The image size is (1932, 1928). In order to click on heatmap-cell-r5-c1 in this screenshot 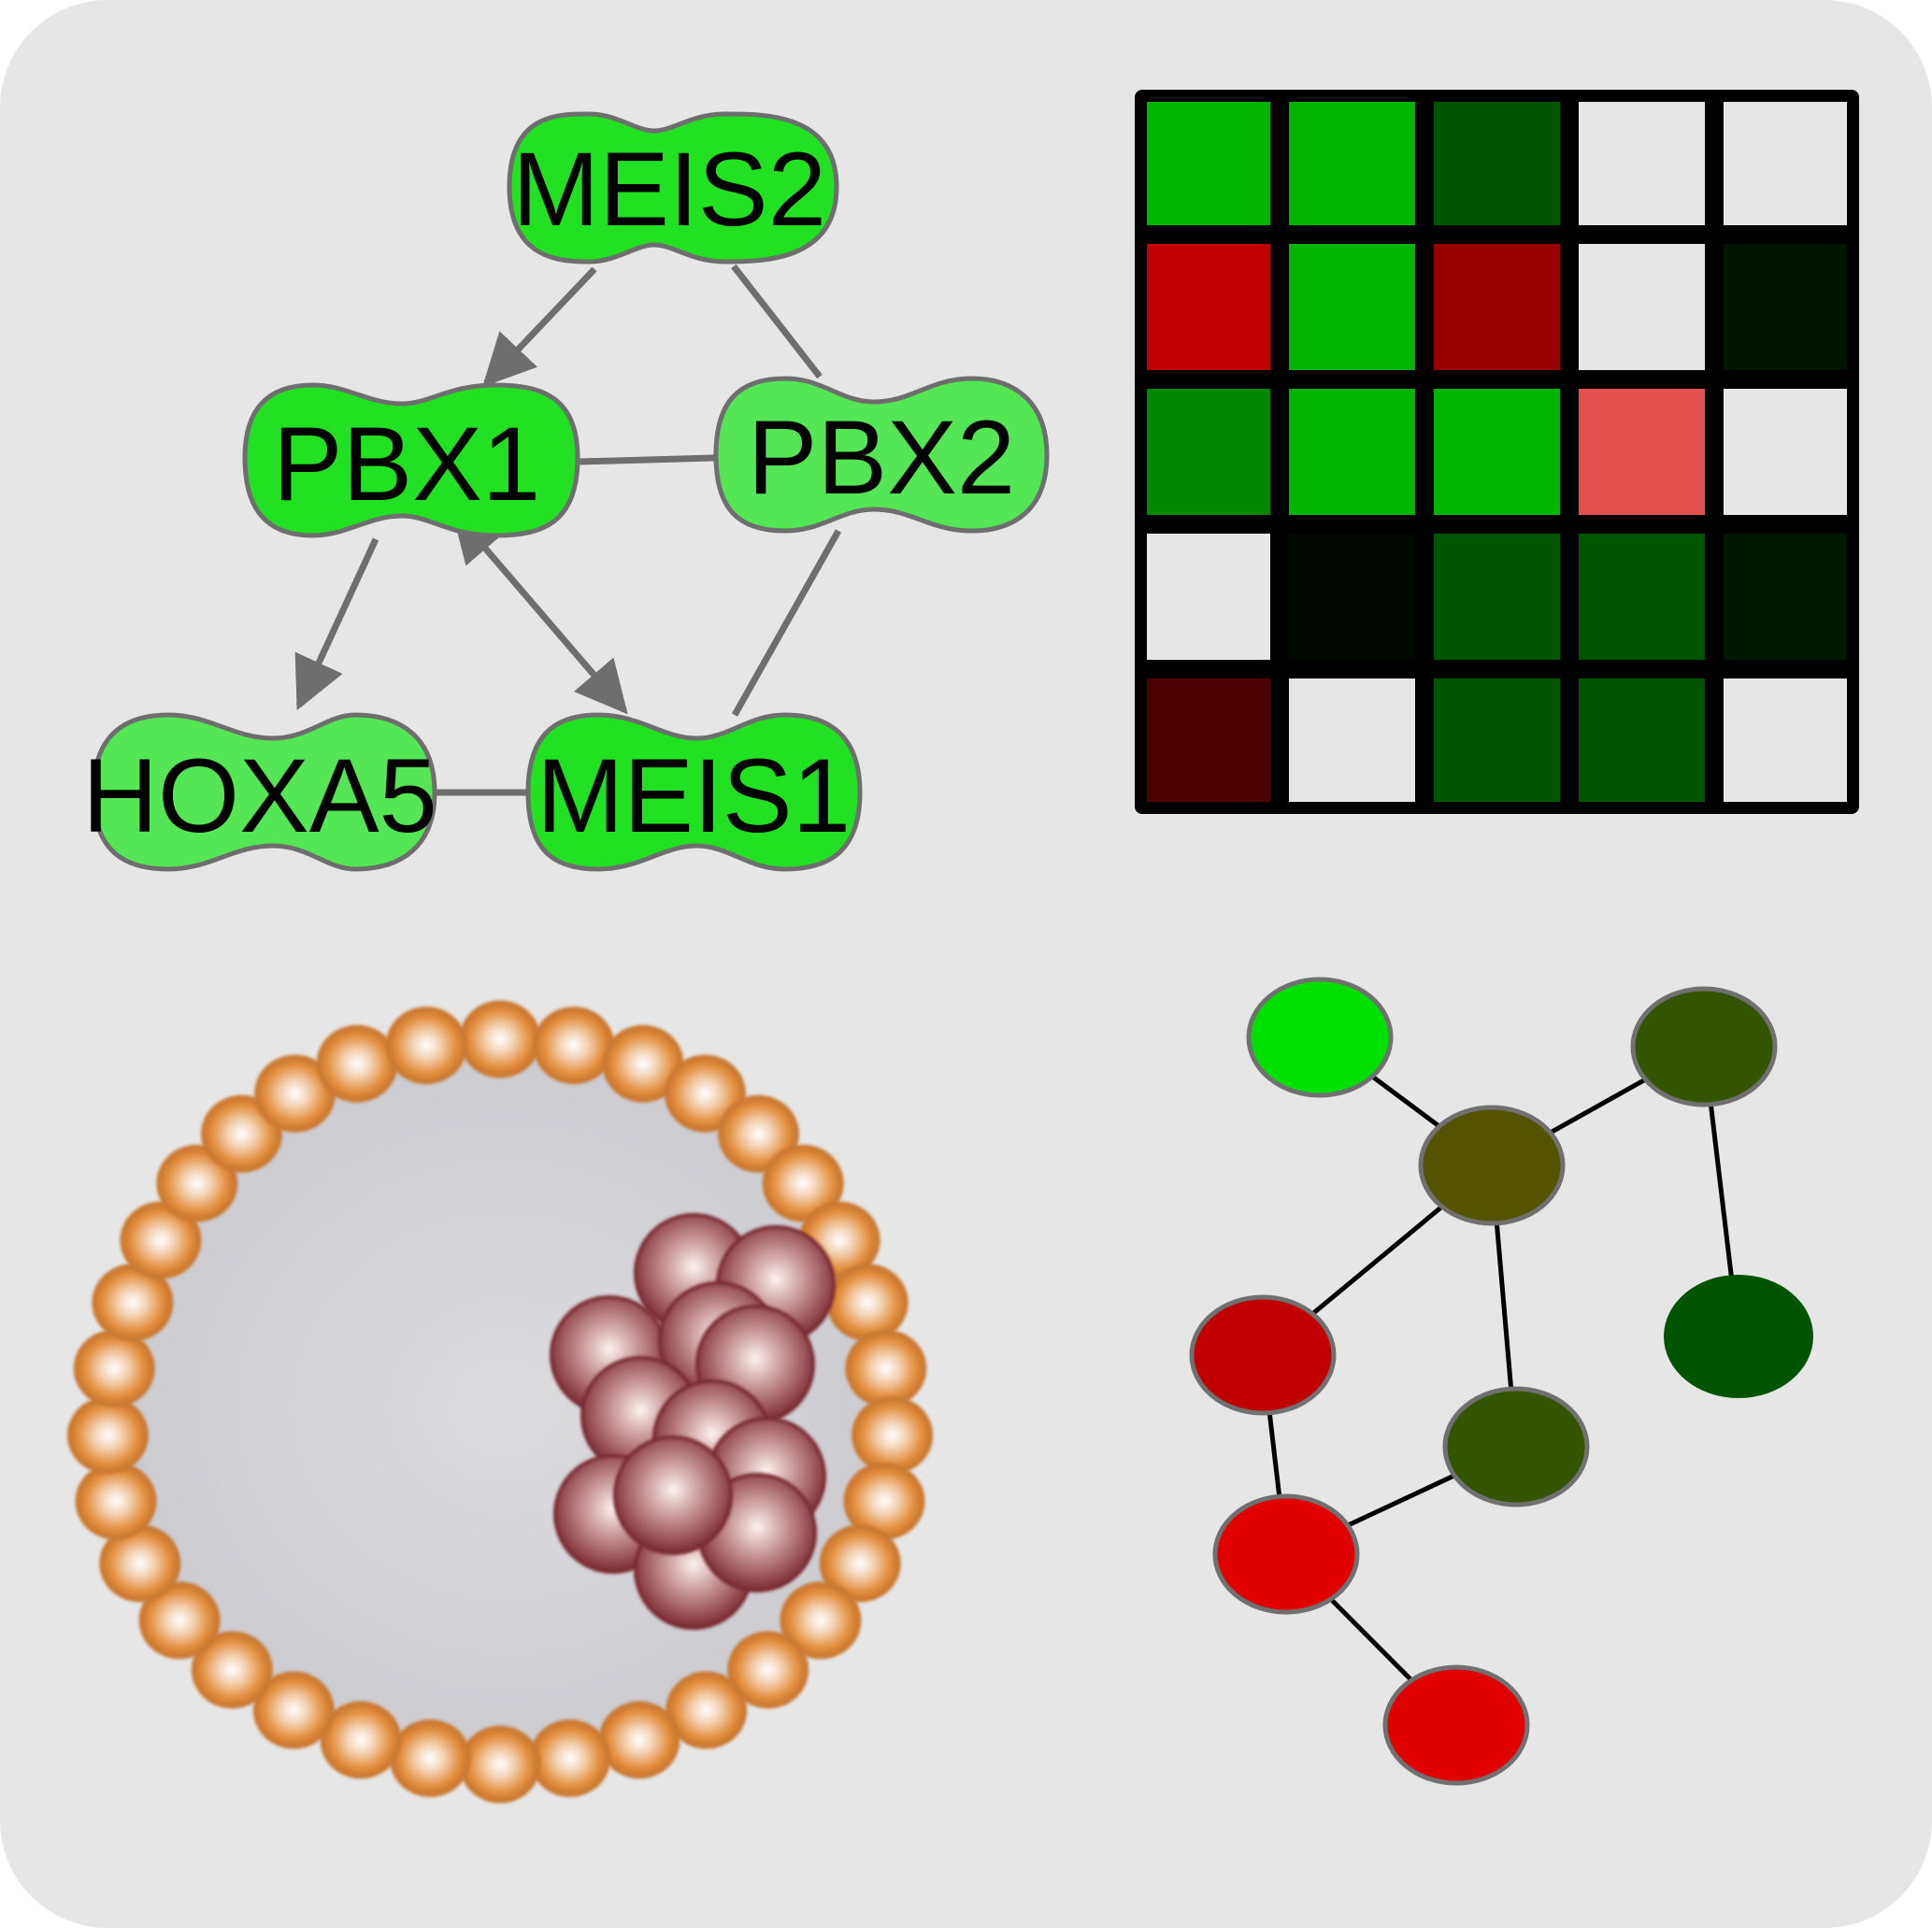, I will do `click(1208, 740)`.